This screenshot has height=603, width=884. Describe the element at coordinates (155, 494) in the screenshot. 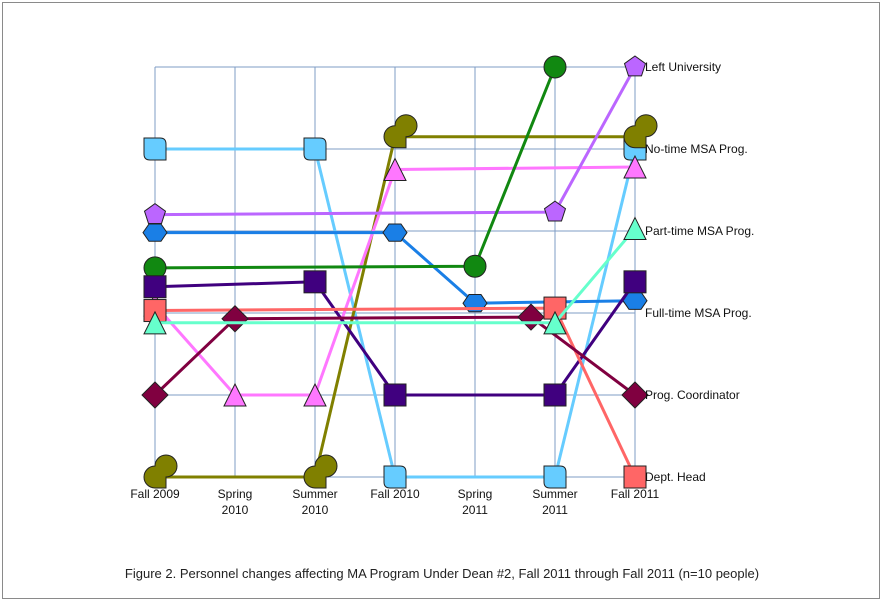

I see `x-tick-label: Fall 2009` at that location.